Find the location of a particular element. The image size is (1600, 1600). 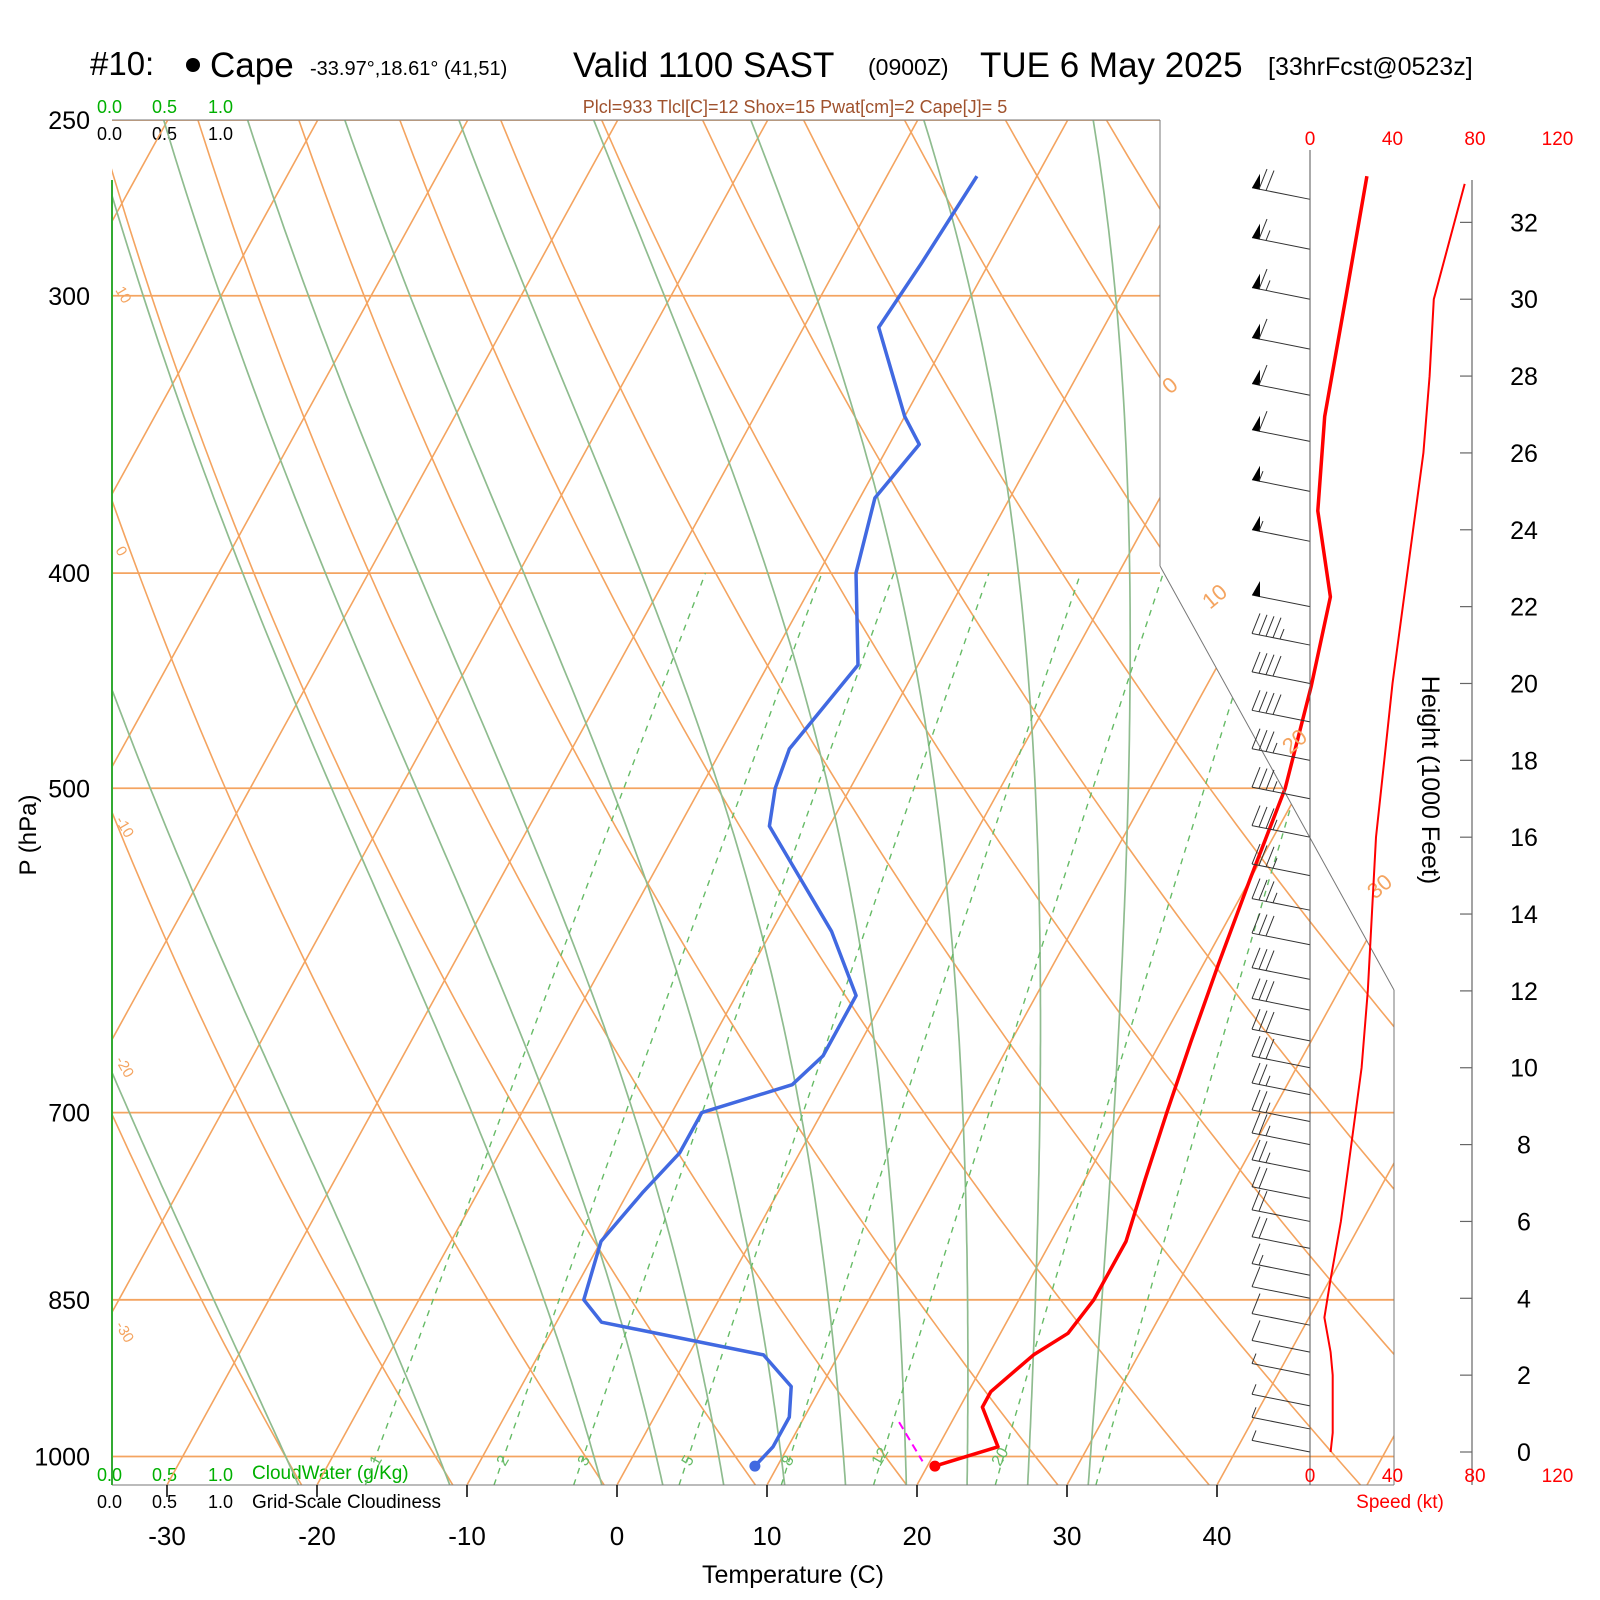

x-tick-label: 10 is located at coordinates (767, 1536).